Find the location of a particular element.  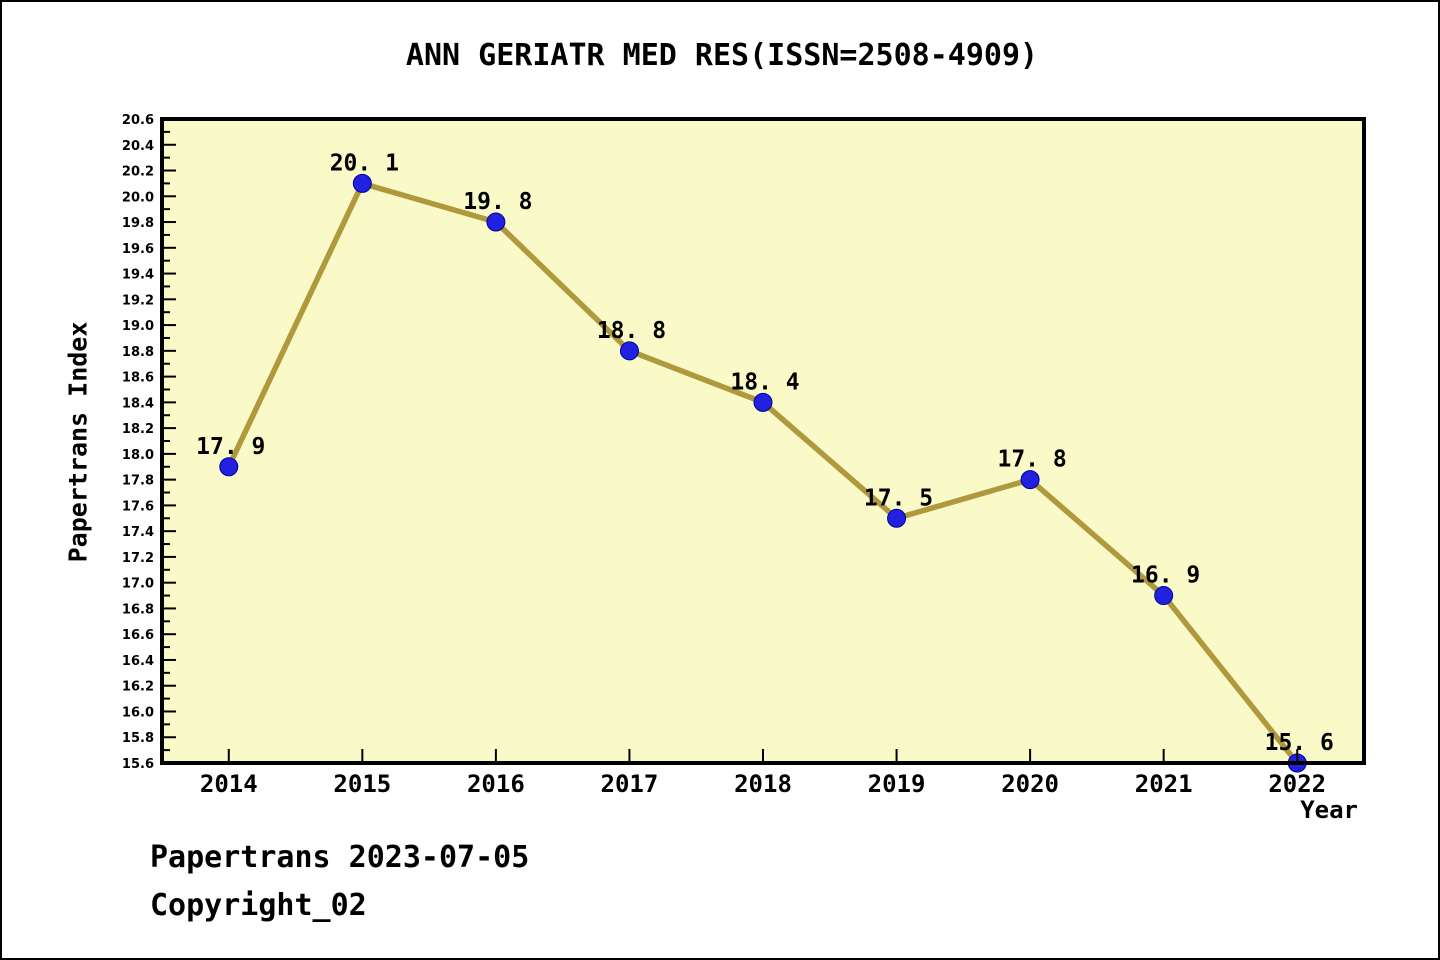

y-tick-label: 15.6 is located at coordinates (138, 764).